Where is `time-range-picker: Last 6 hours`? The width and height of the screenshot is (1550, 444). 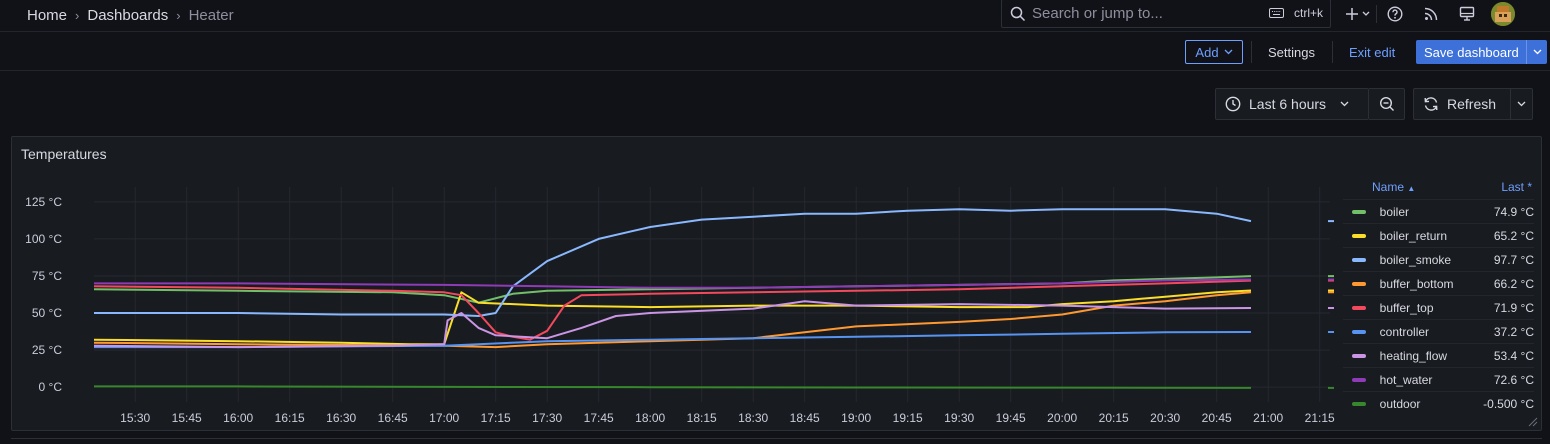
time-range-picker: Last 6 hours is located at coordinates (1292, 104).